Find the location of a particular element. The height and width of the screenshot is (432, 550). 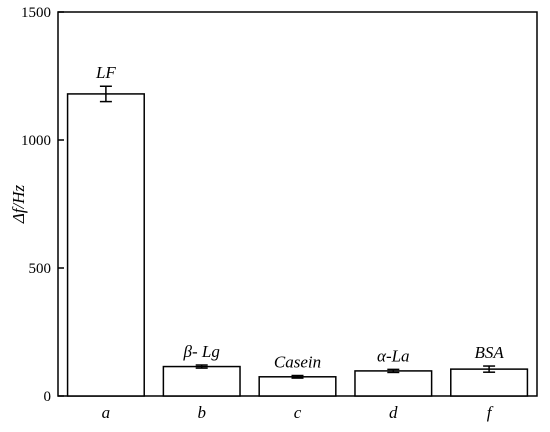

x-tick-label: c is located at coordinates (298, 412).